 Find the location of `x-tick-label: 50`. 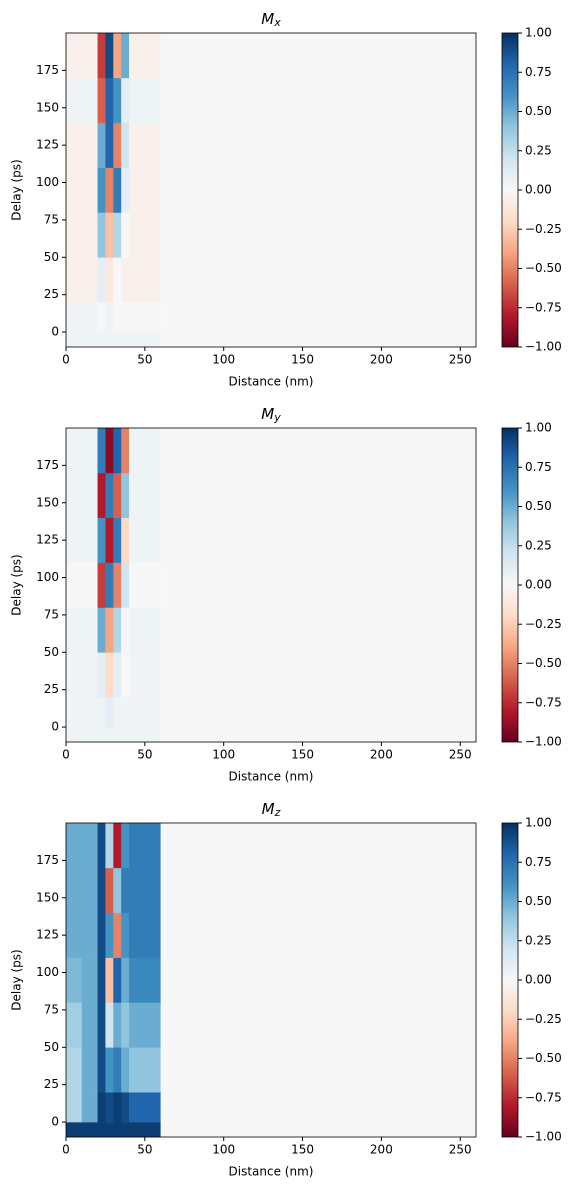

x-tick-label: 50 is located at coordinates (144, 755).